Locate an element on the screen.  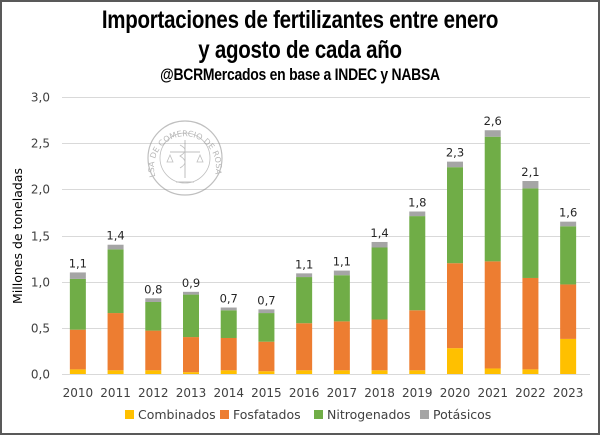
bar-combinados-2023 is located at coordinates (568, 356).